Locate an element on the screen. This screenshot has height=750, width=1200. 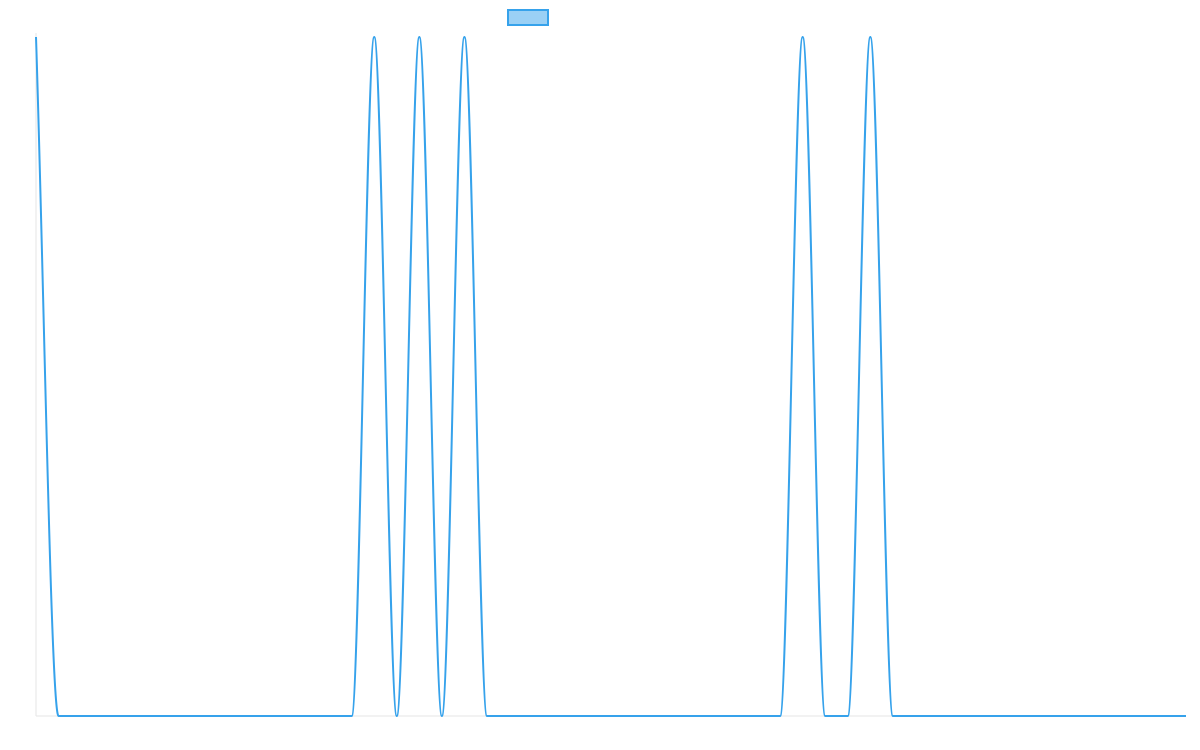
legend-swatch is located at coordinates (528, 17).